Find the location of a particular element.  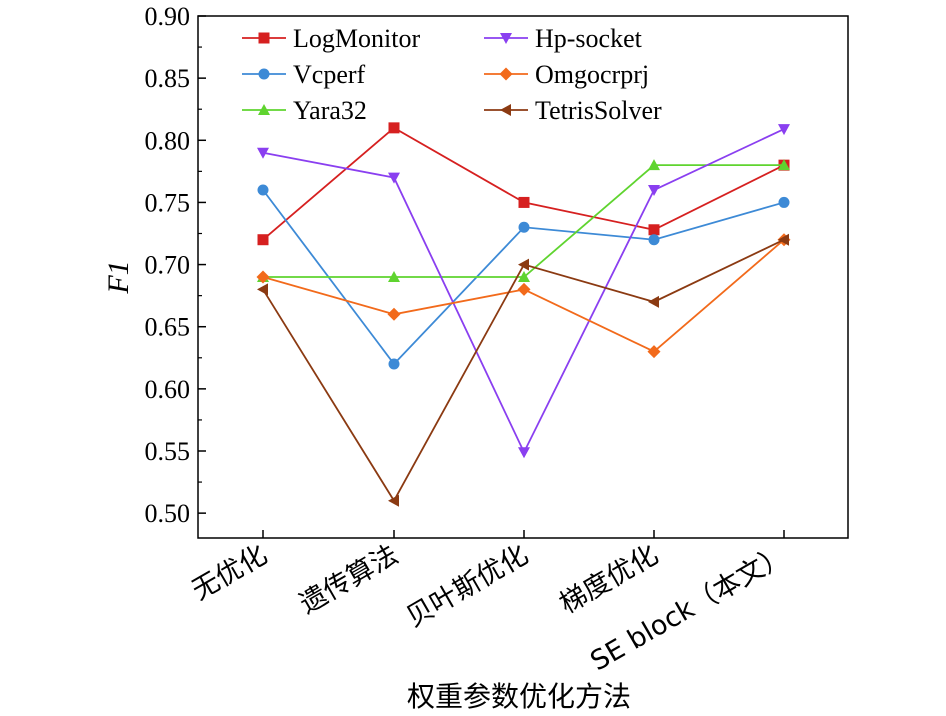

legend-item: Omgocrprj is located at coordinates (566, 74).